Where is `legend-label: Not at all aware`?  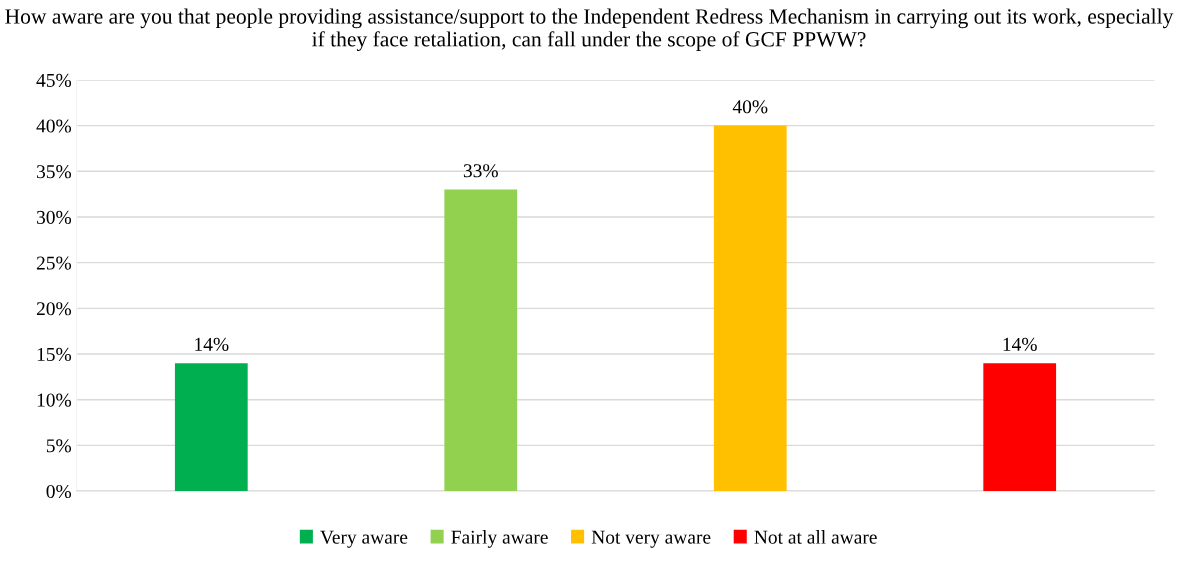 legend-label: Not at all aware is located at coordinates (815, 537).